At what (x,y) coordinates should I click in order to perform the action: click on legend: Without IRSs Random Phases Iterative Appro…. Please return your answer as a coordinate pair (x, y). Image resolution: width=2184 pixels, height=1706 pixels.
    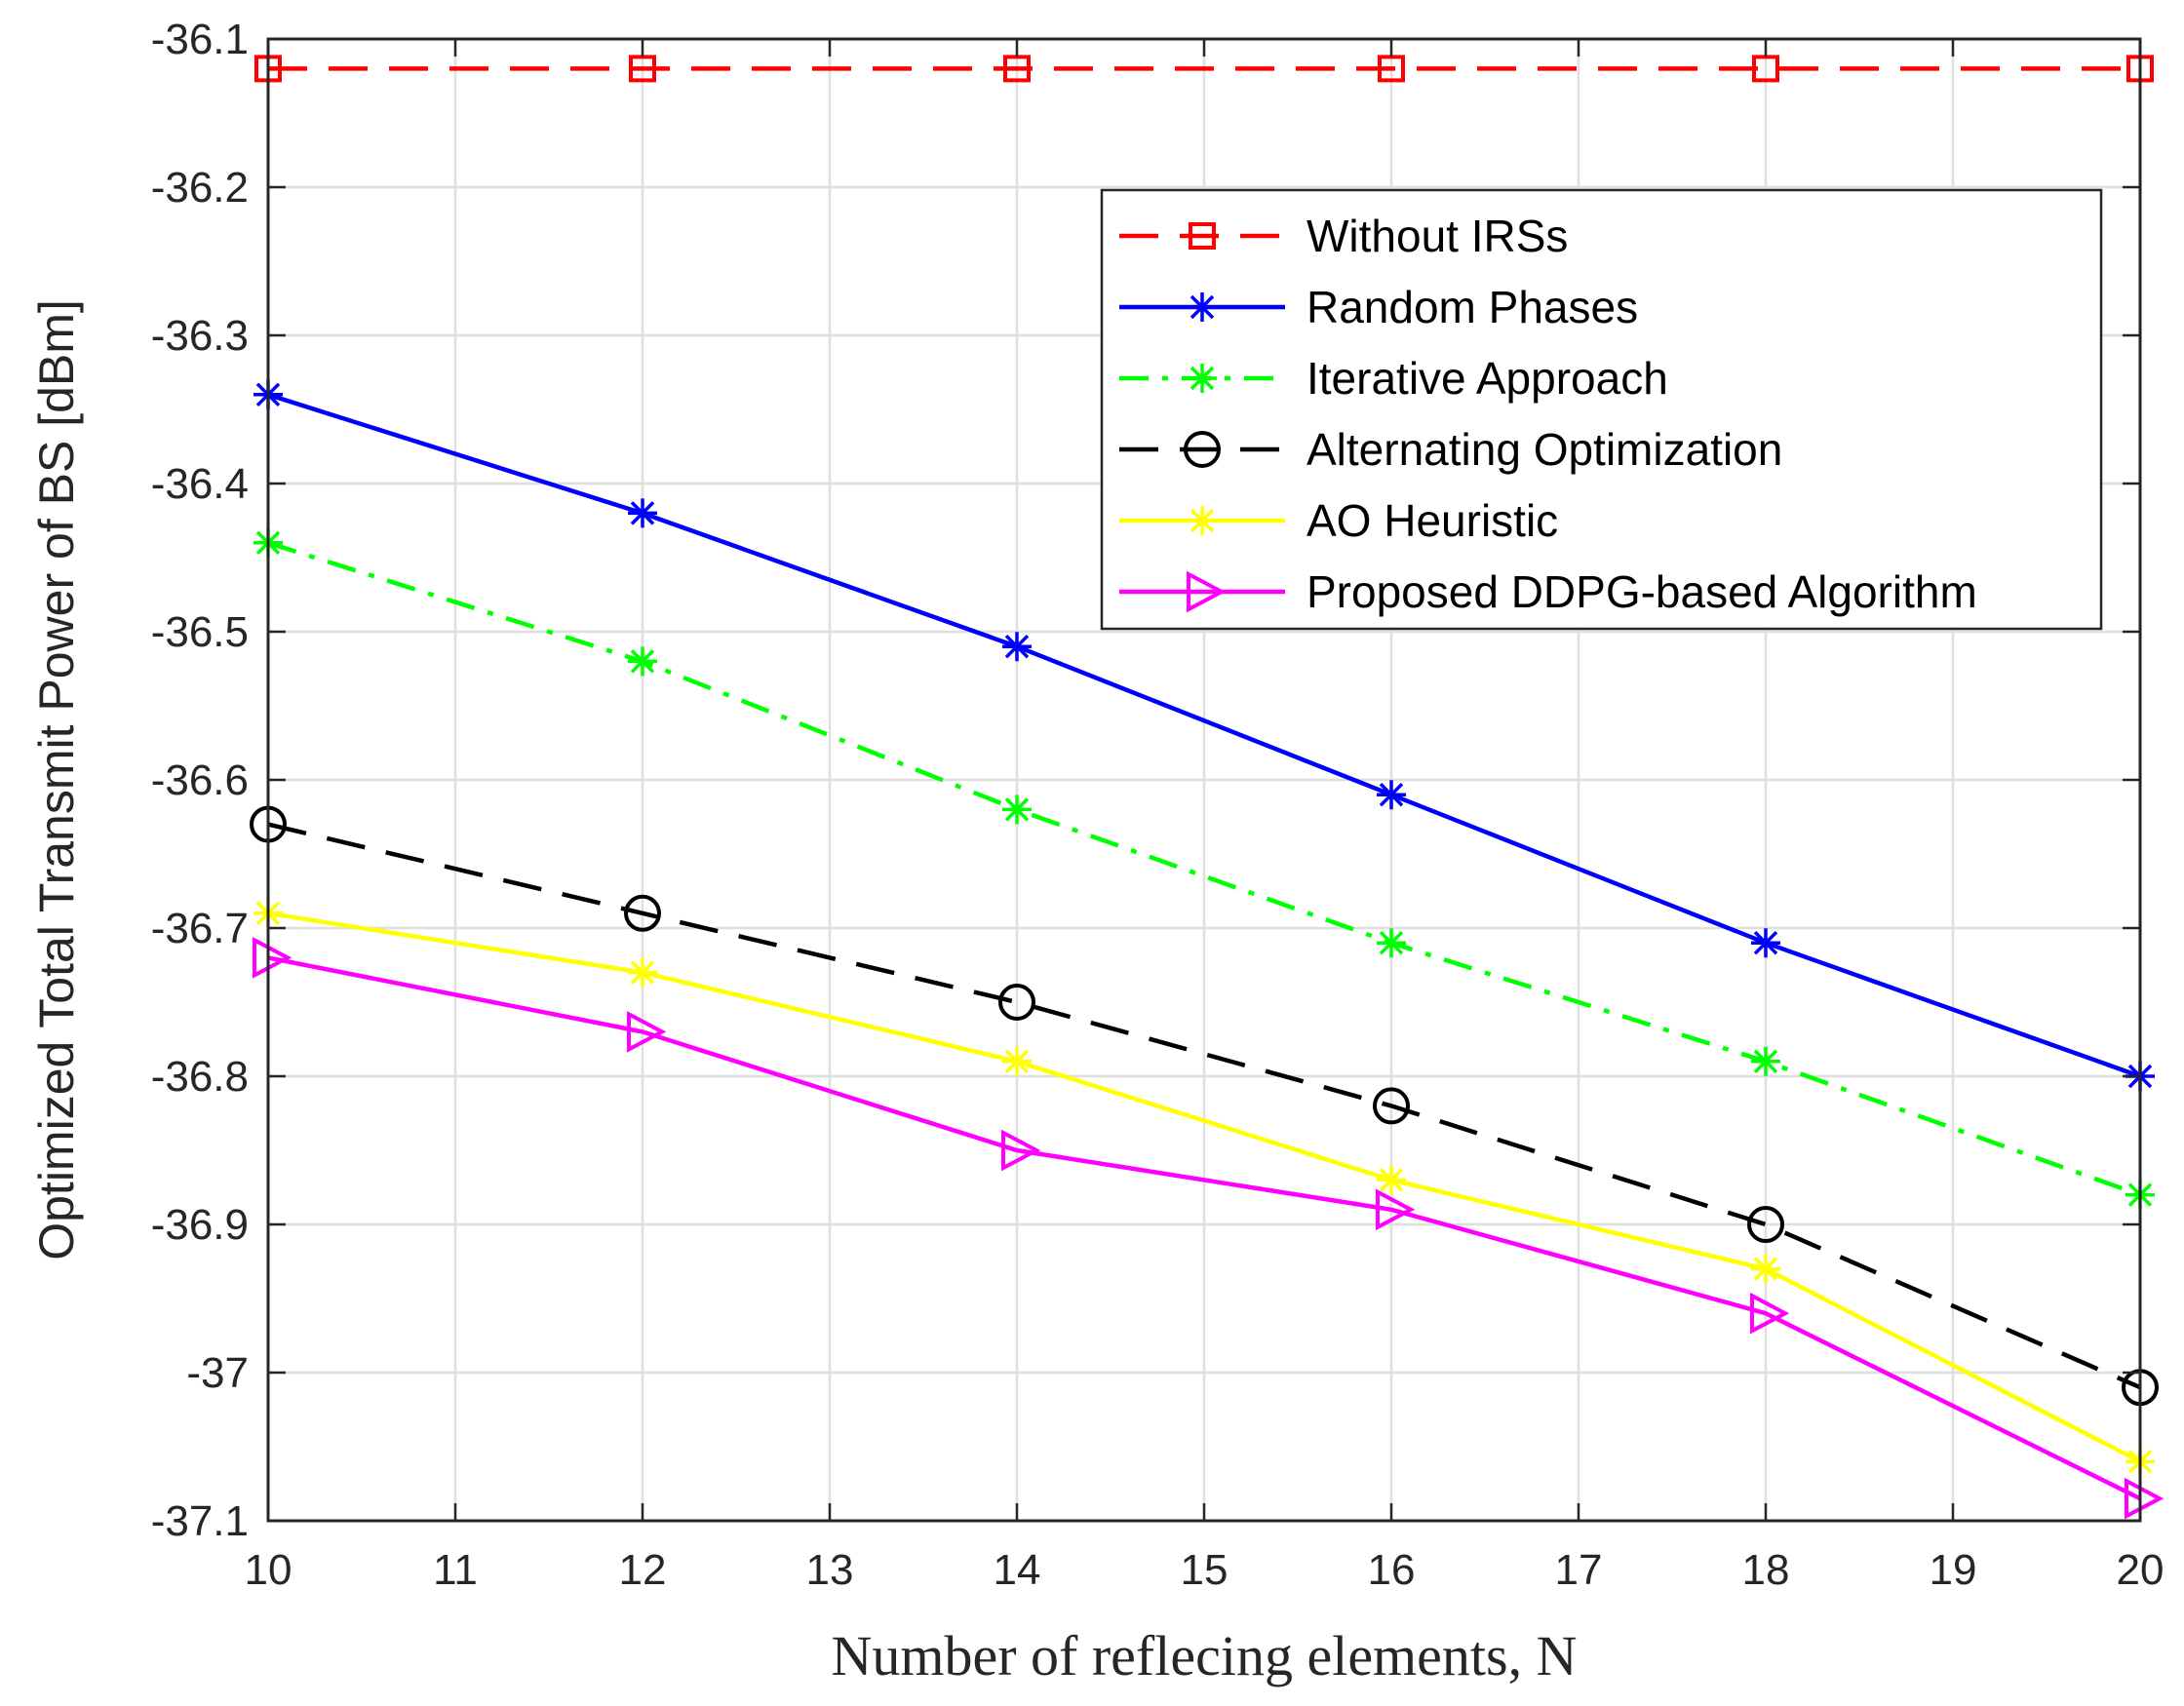
    Looking at the image, I should click on (1601, 410).